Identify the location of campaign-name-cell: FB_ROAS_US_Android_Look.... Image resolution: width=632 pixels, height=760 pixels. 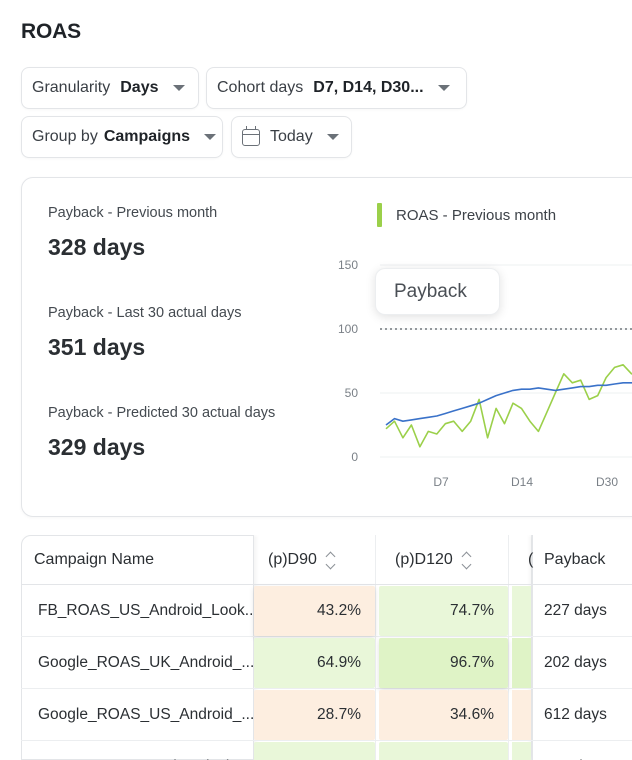
(146, 610).